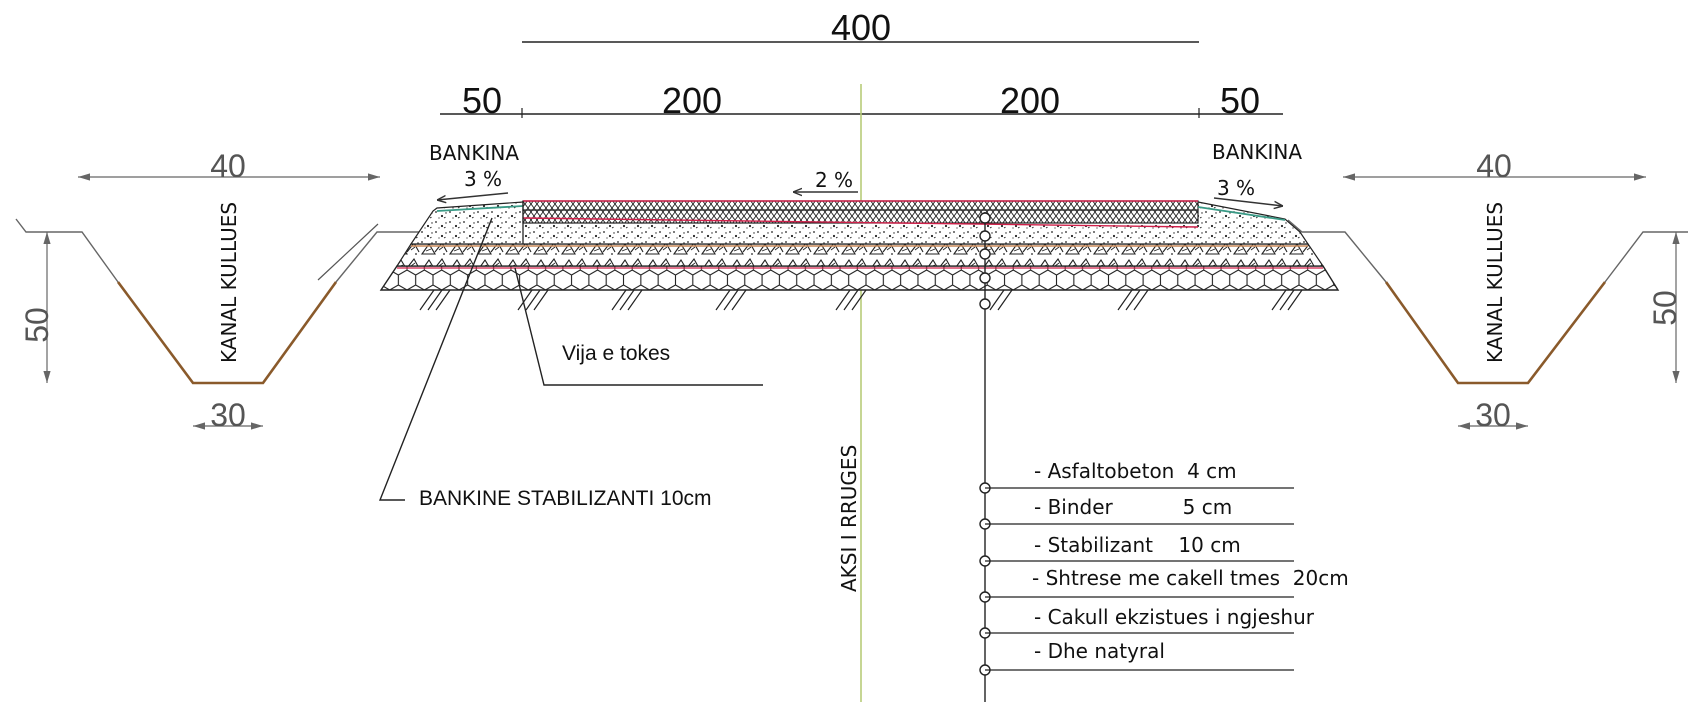 This screenshot has height=702, width=1688. I want to click on legend-layer-natural-soil: - Dhe natyral, so click(1099, 651).